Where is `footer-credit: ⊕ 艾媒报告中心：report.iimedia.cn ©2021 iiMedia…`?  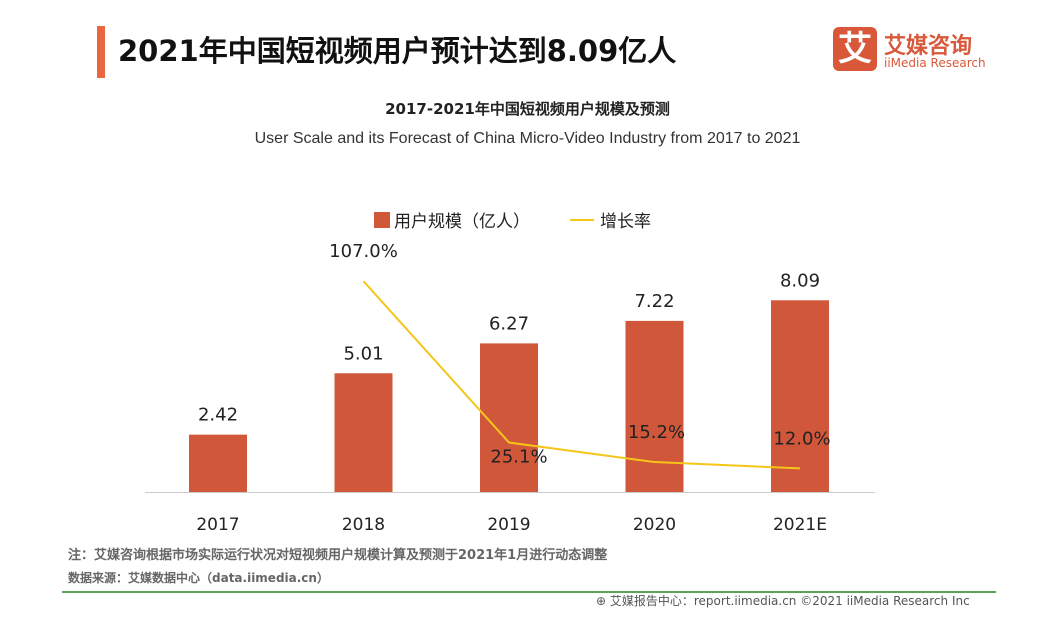
footer-credit: ⊕ 艾媒报告中心：report.iimedia.cn ©2021 iiMedia… is located at coordinates (783, 601).